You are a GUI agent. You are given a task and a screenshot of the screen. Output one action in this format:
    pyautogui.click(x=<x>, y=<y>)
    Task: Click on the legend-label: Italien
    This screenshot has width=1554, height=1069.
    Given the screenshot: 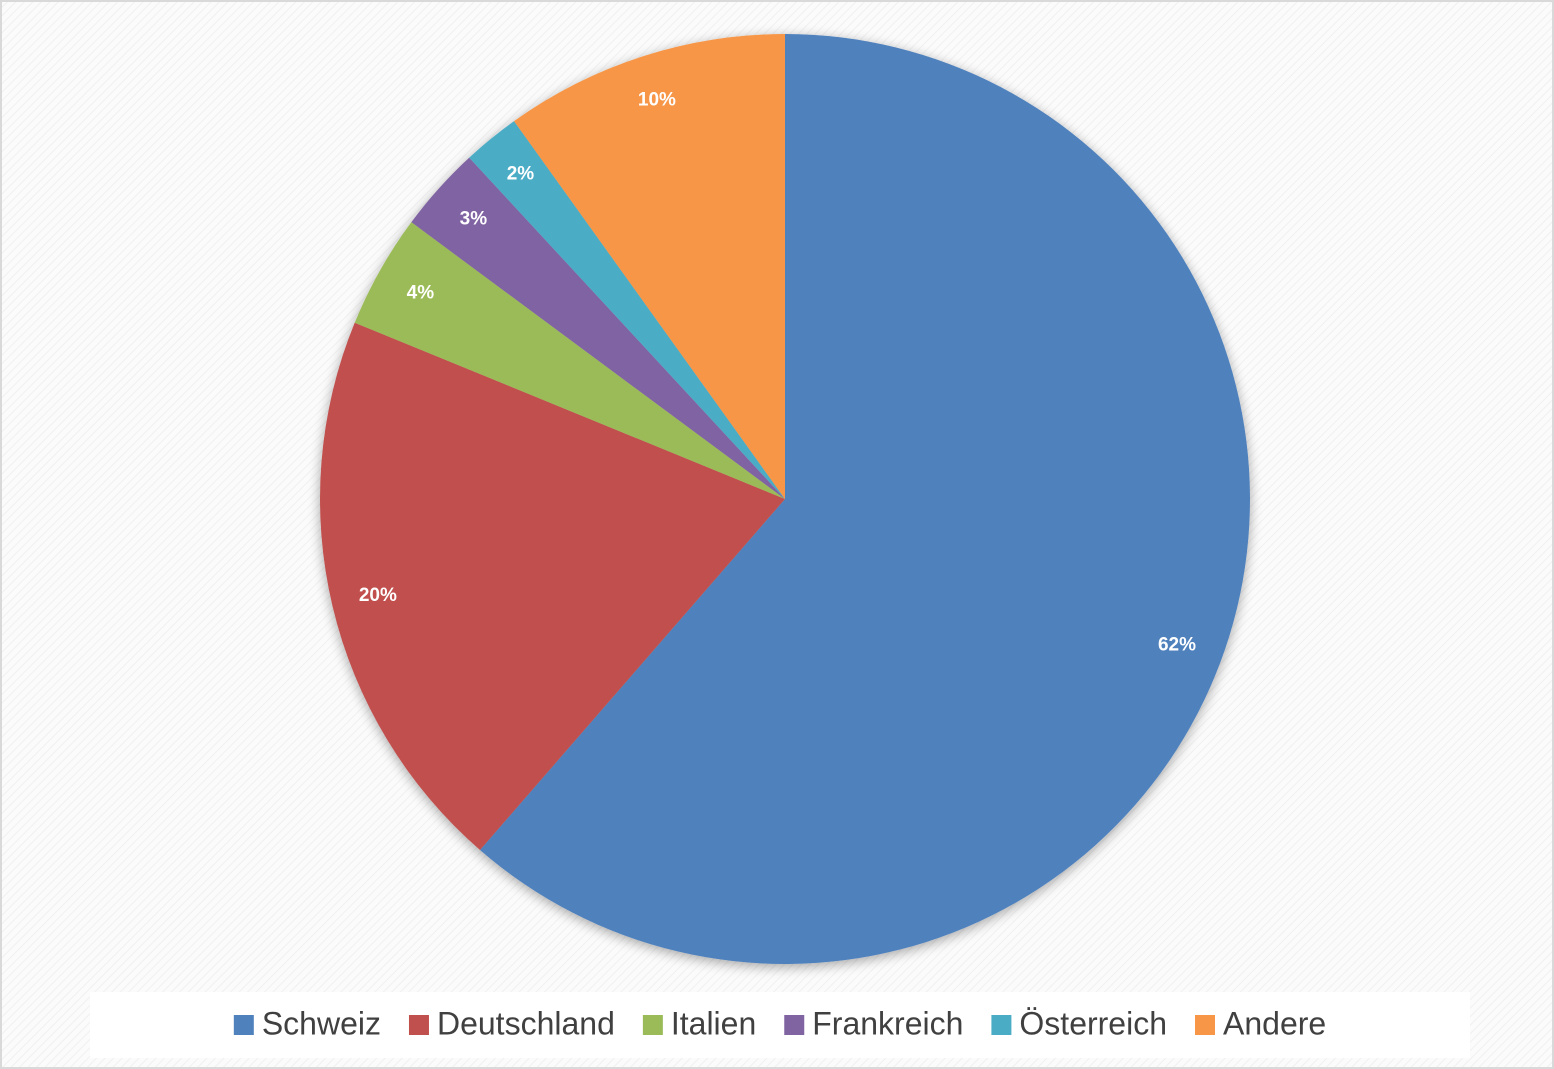 What is the action you would take?
    pyautogui.click(x=713, y=1023)
    